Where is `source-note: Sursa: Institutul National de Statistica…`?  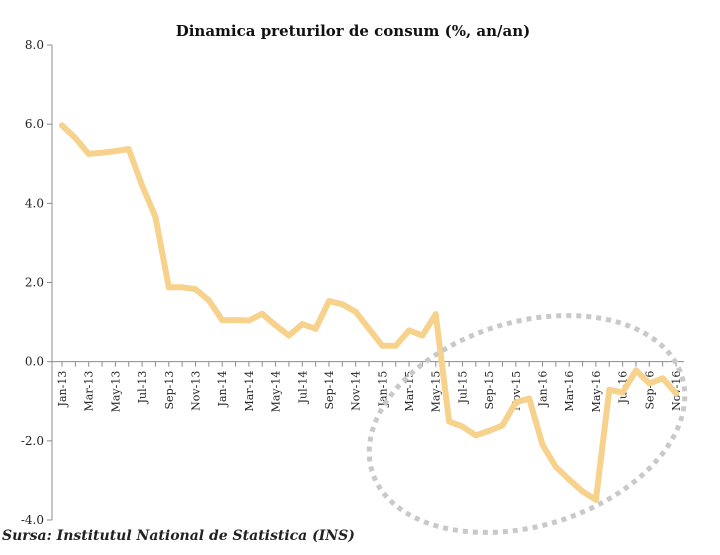
source-note: Sursa: Institutul National de Statistica… is located at coordinates (178, 536).